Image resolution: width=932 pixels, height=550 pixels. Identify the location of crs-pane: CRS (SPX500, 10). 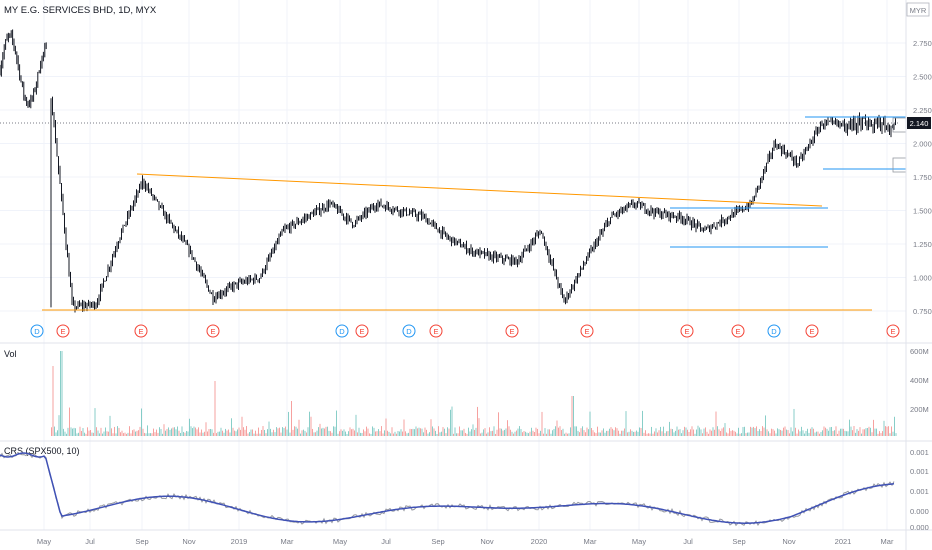
(447, 486).